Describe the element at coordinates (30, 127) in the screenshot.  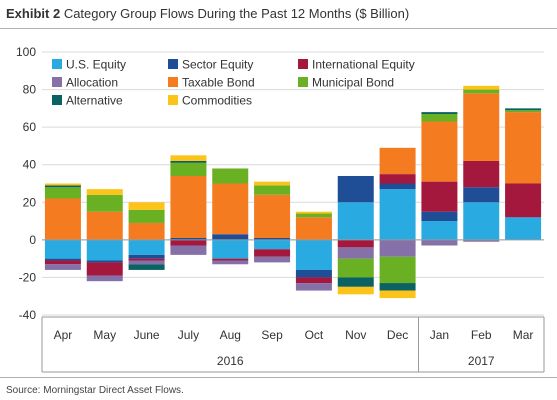
I see `y-tick-label: 60` at that location.